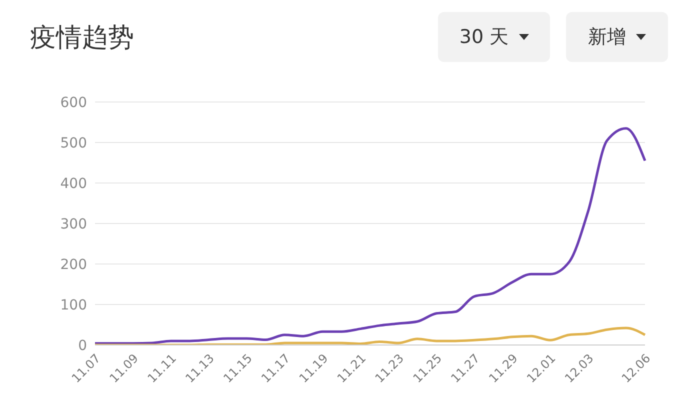 Image resolution: width=700 pixels, height=400 pixels. Describe the element at coordinates (73, 224) in the screenshot. I see `y-tick-label: 300` at that location.